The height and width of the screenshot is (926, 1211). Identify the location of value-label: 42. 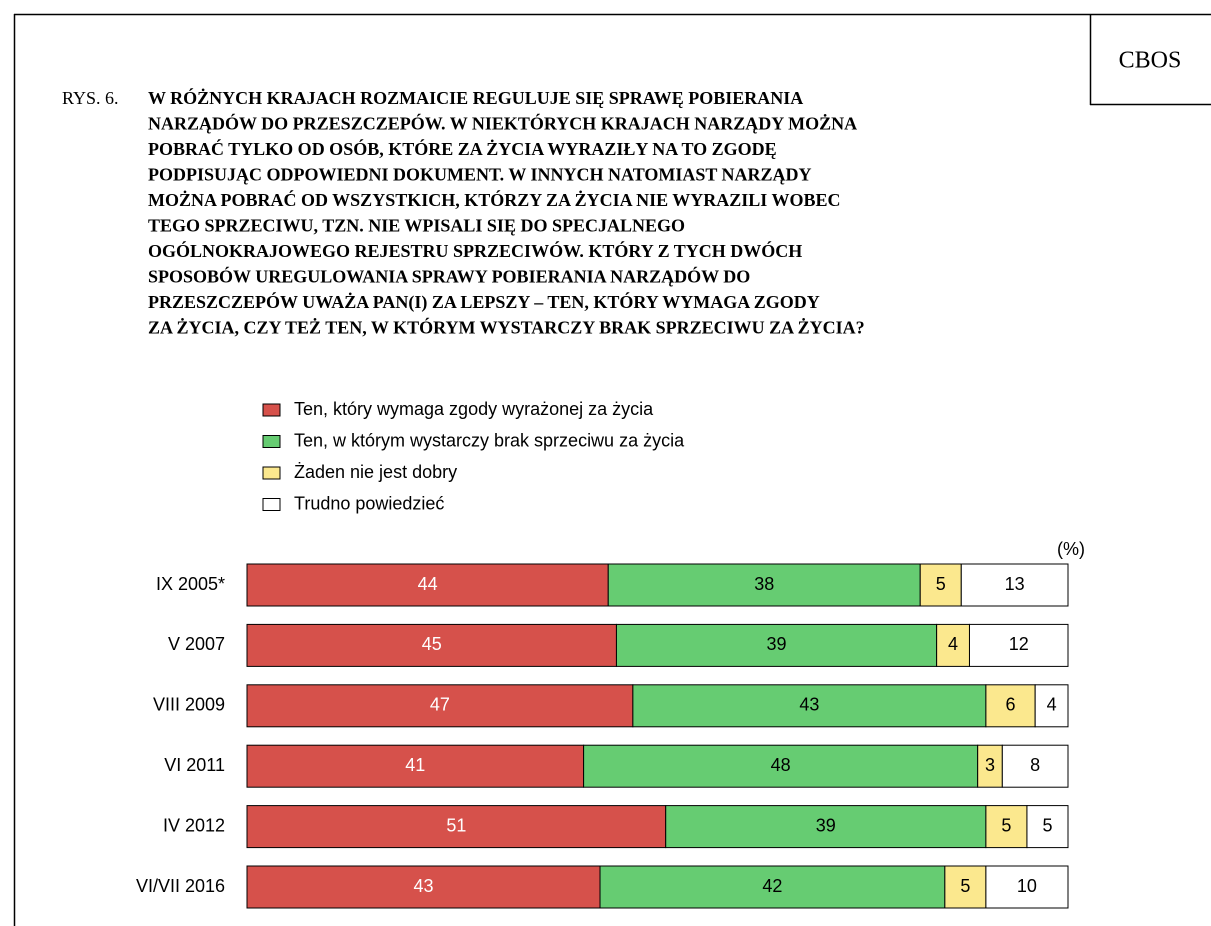
(772, 886).